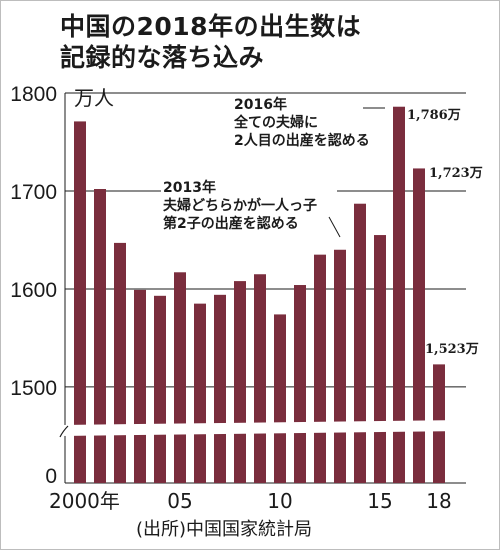 This screenshot has width=500, height=551. Describe the element at coordinates (140, 386) in the screenshot. I see `bar-2003` at that location.